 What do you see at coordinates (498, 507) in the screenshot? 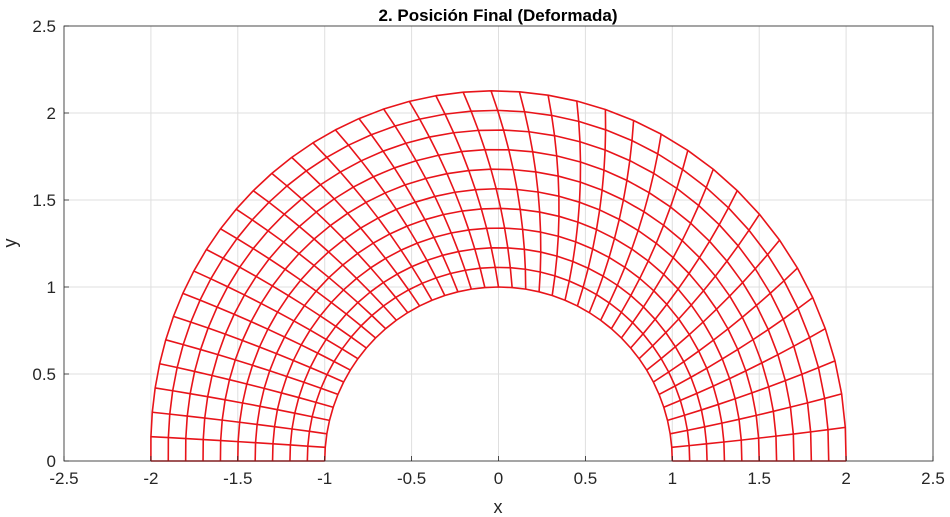
I see `x-axis-label: x` at bounding box center [498, 507].